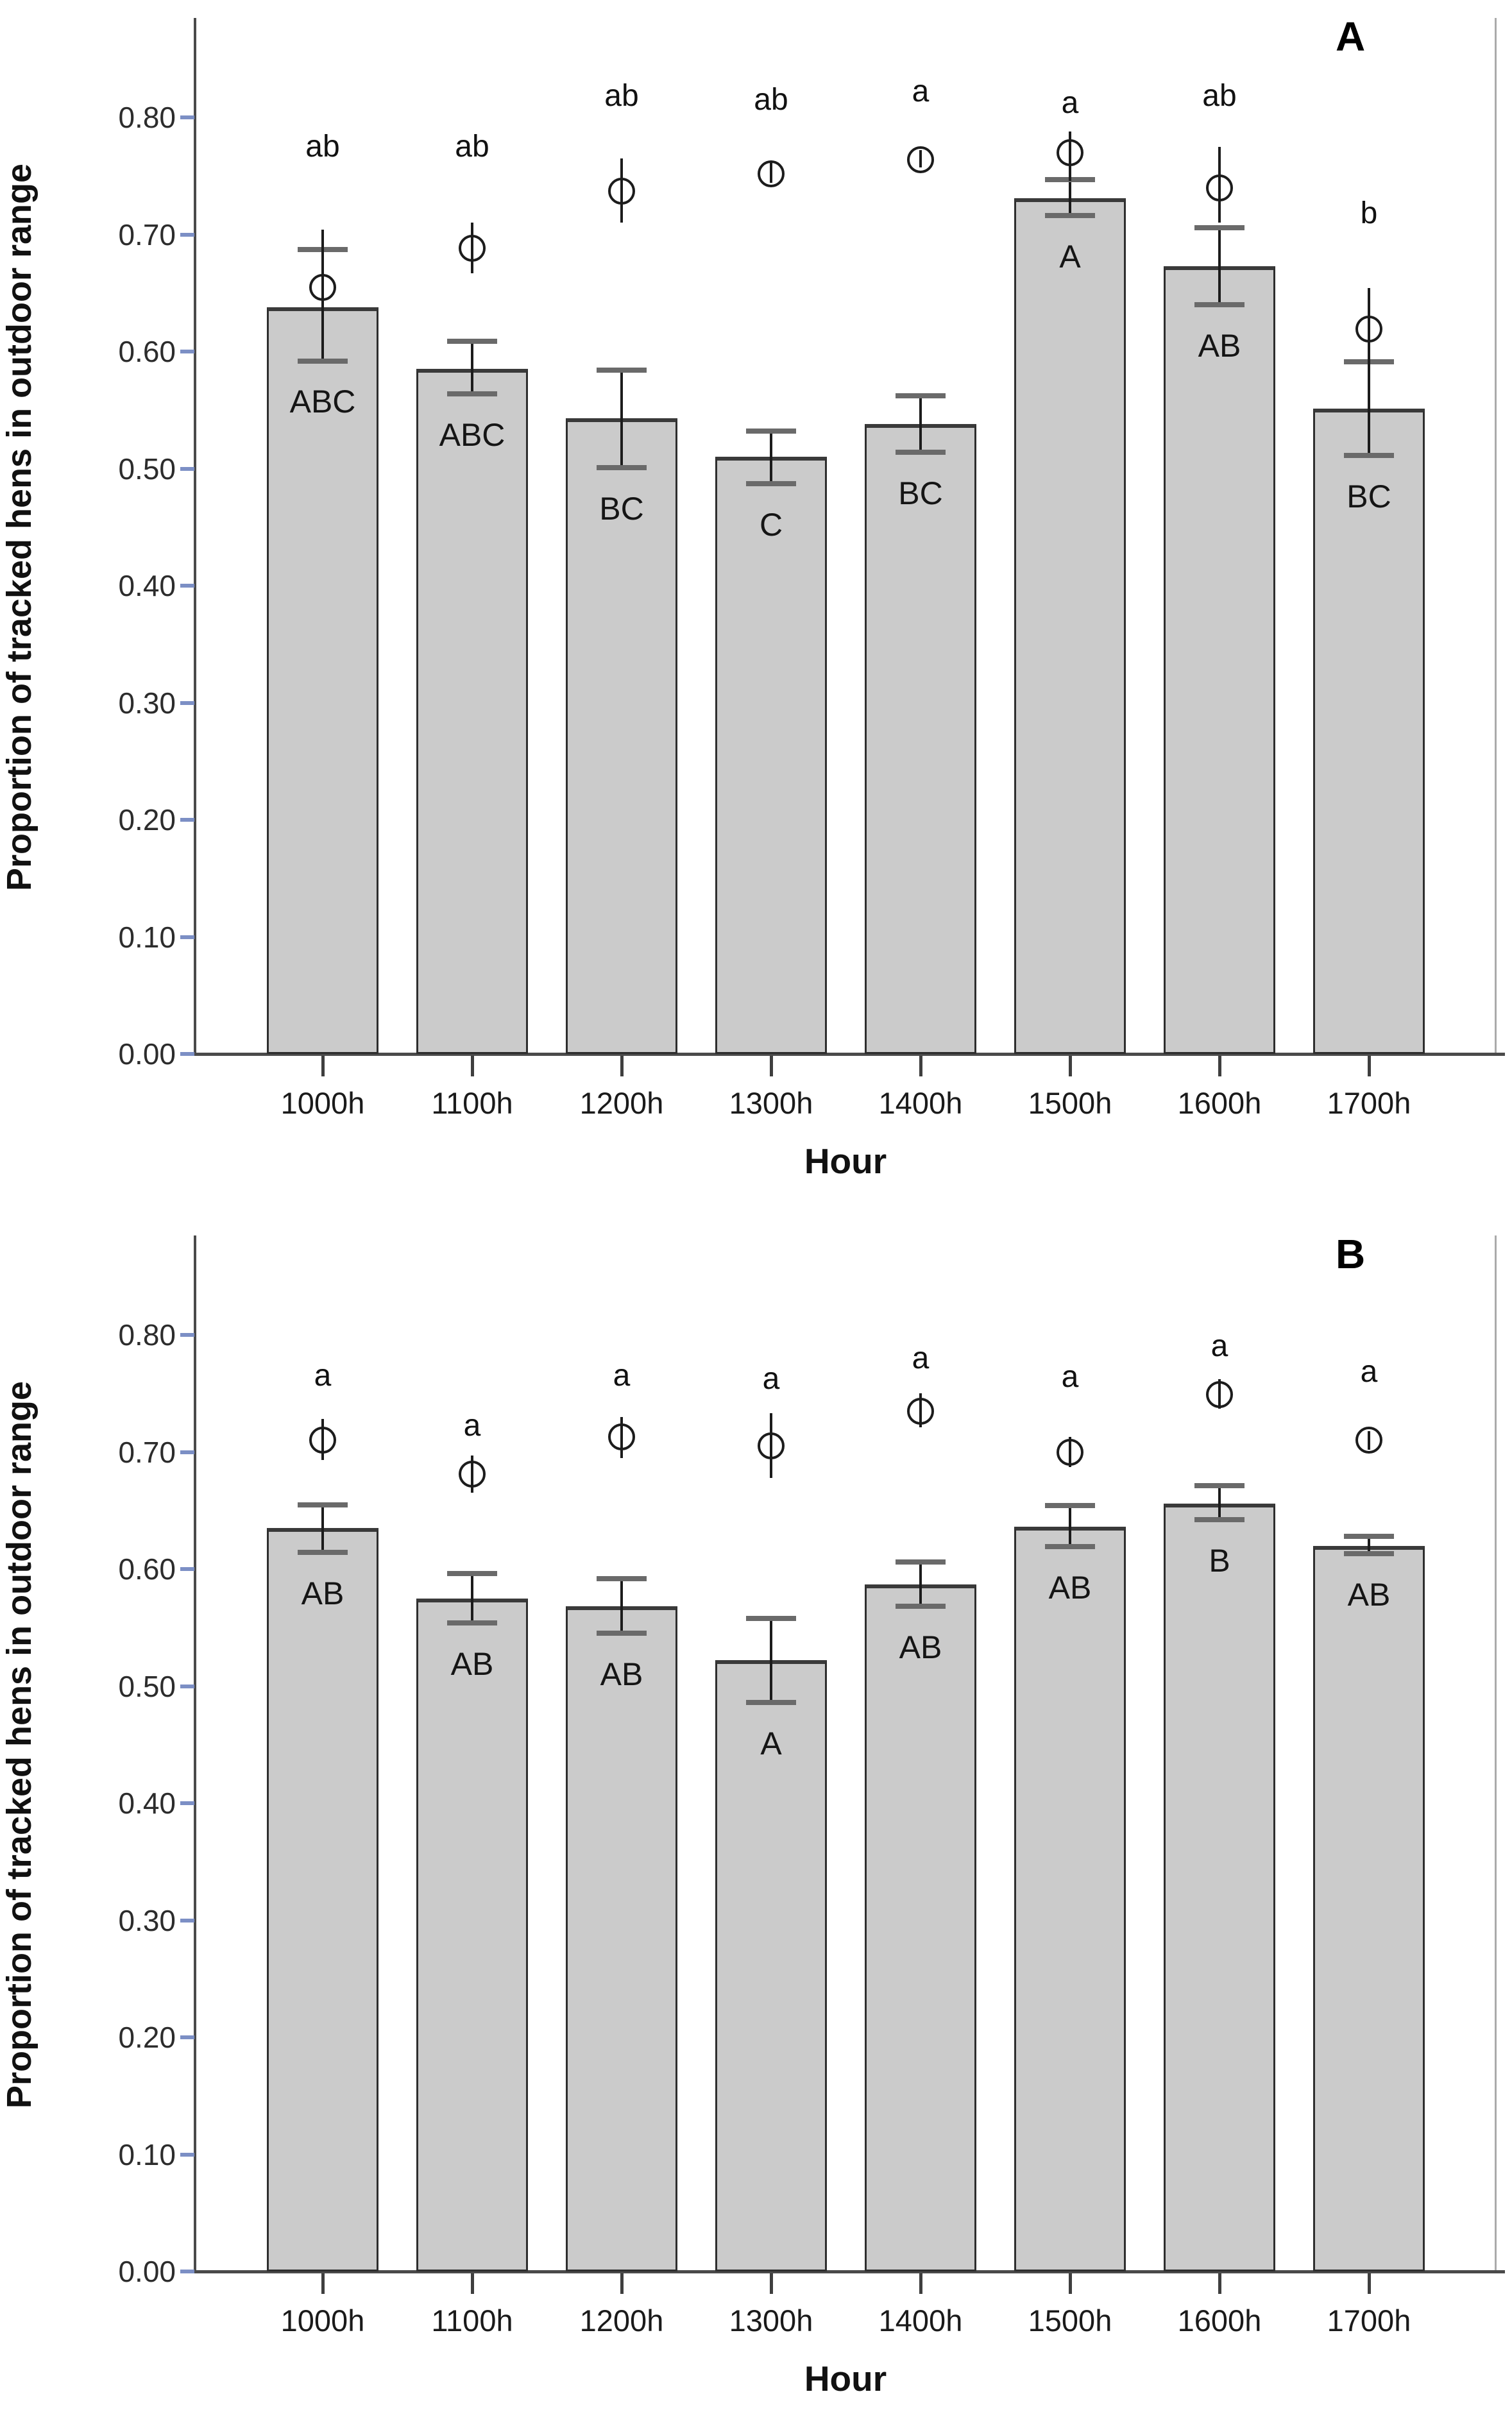  What do you see at coordinates (920, 739) in the screenshot?
I see `bar-1400h` at bounding box center [920, 739].